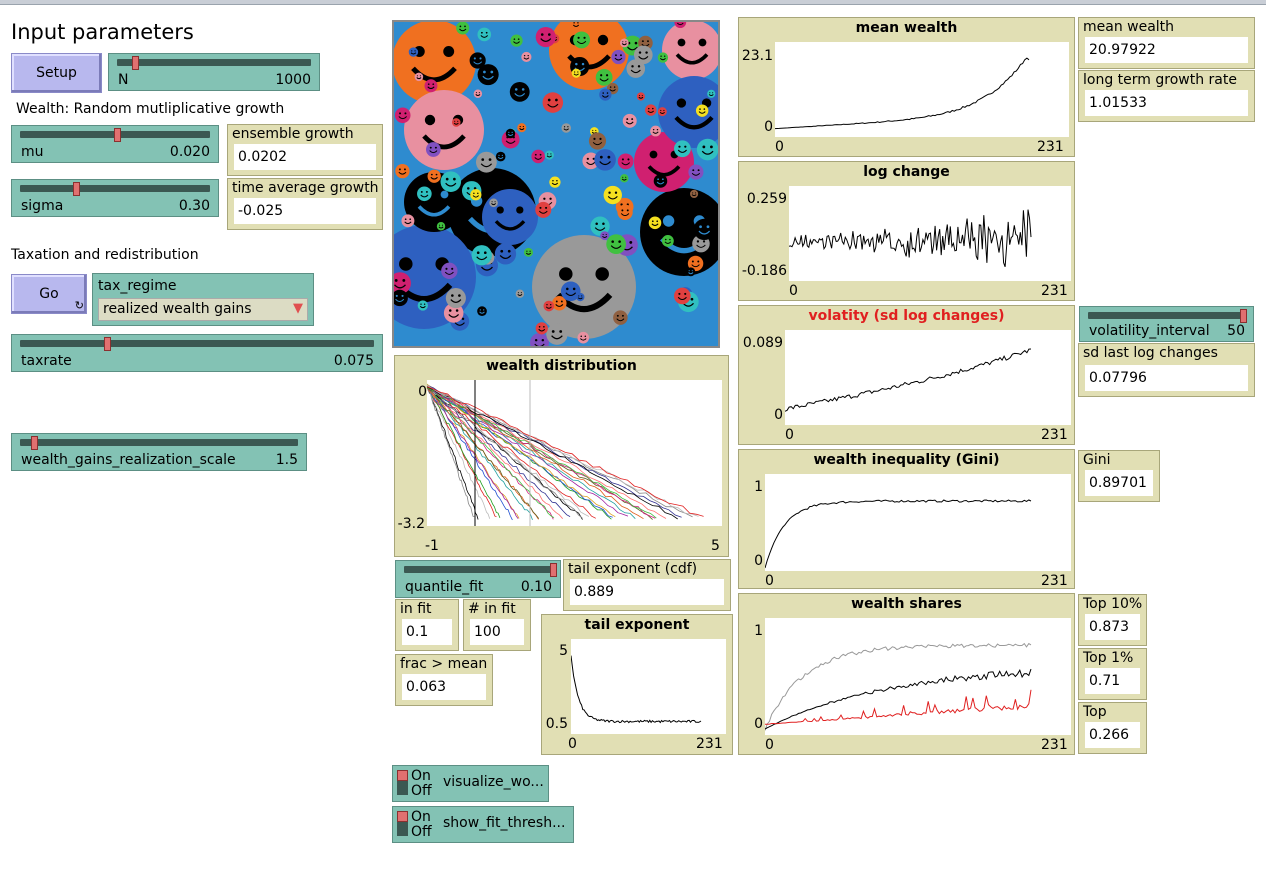 This screenshot has height=885, width=1266. I want to click on visualize-toggle-knob, so click(402, 775).